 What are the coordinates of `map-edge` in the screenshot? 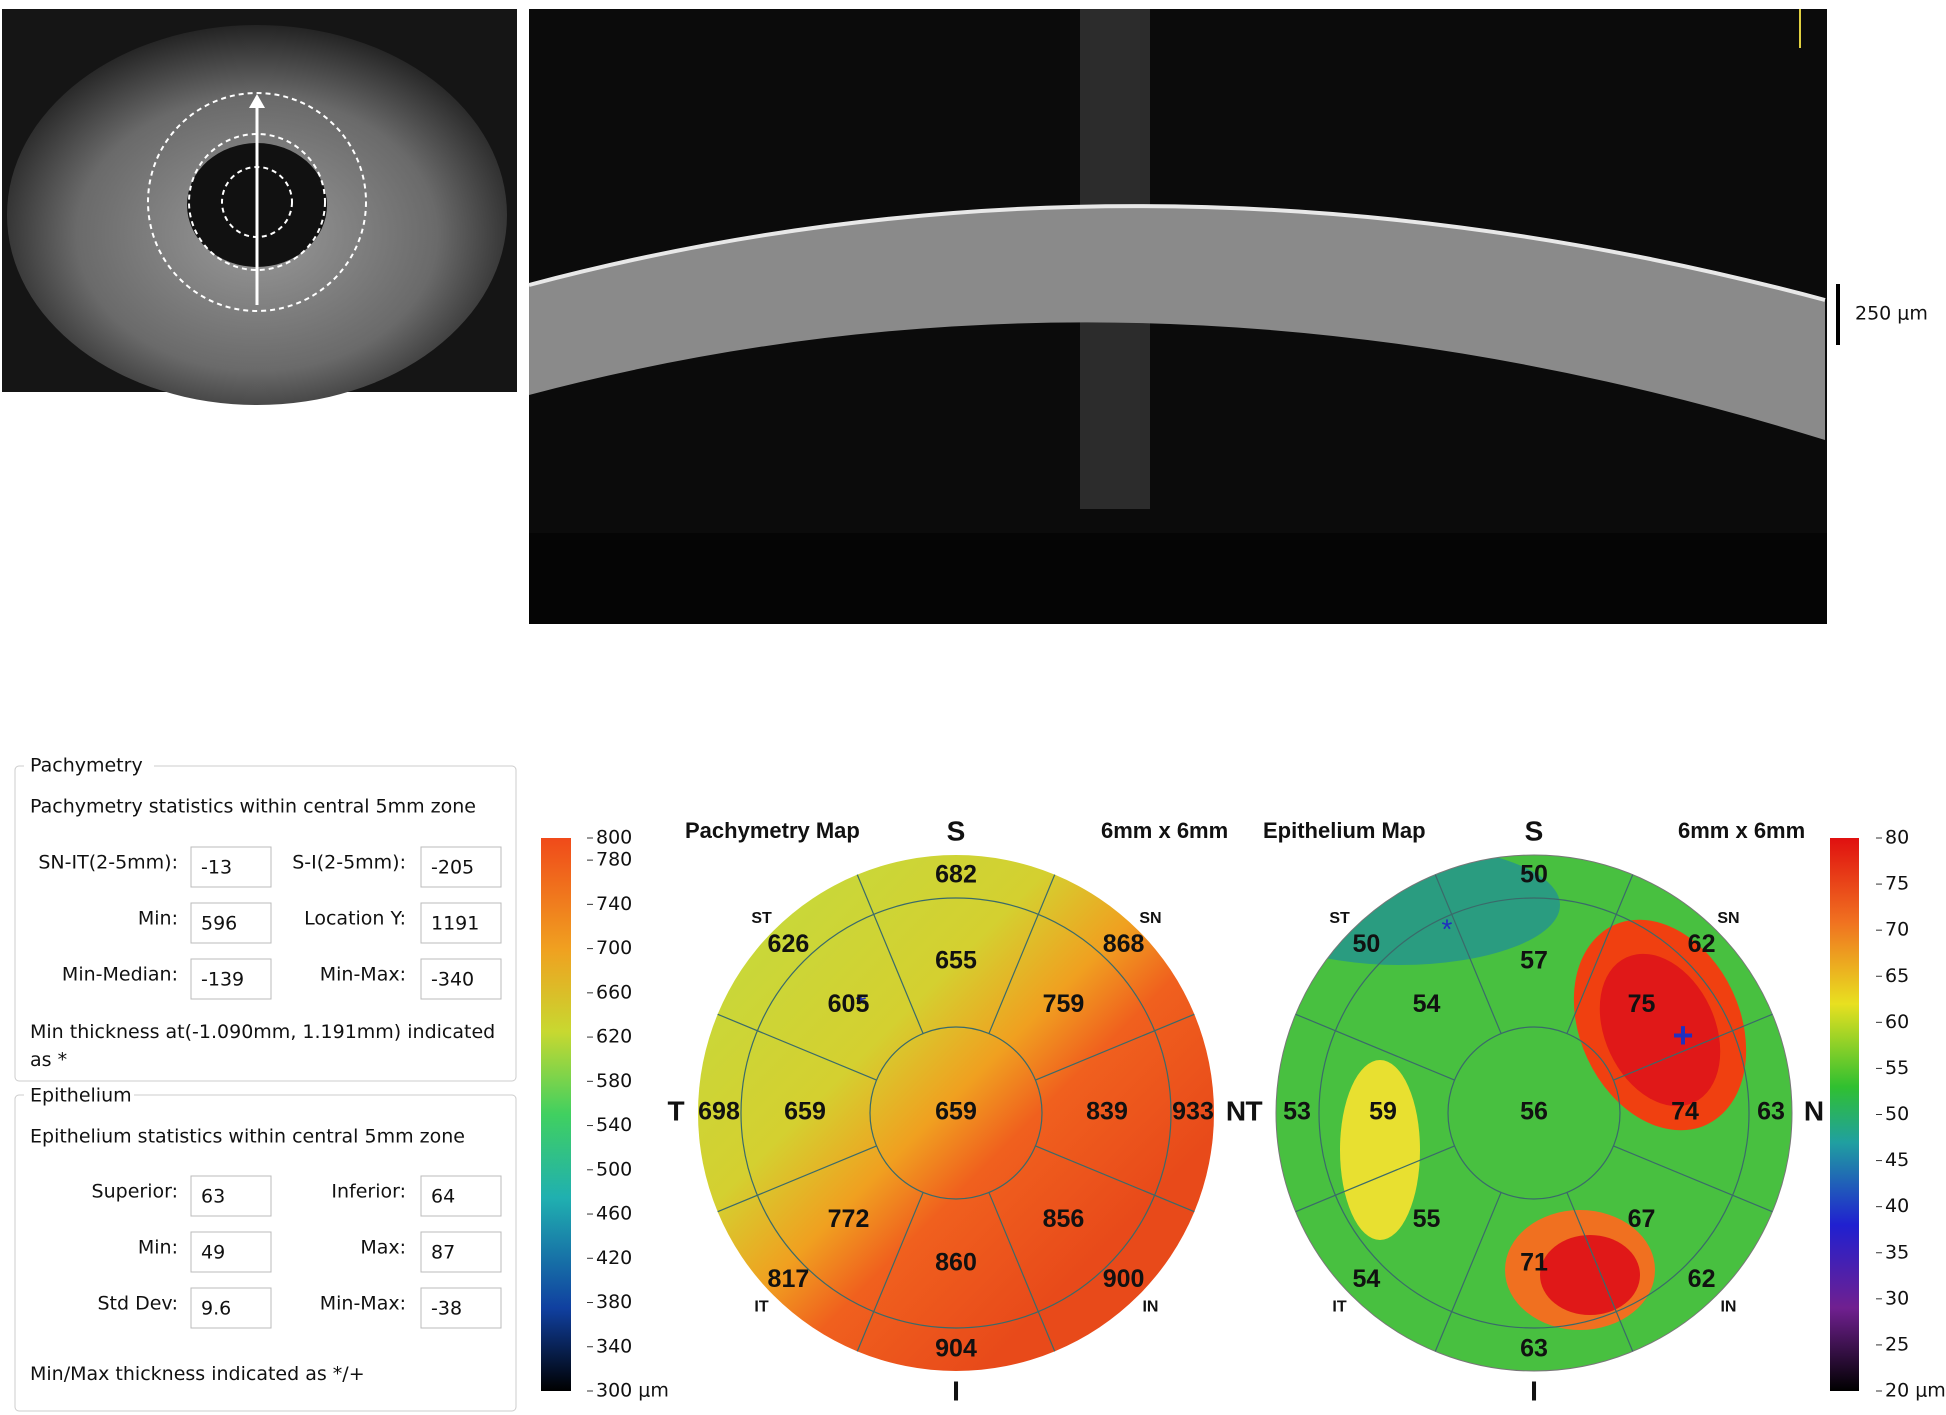 It's located at (1534, 1113).